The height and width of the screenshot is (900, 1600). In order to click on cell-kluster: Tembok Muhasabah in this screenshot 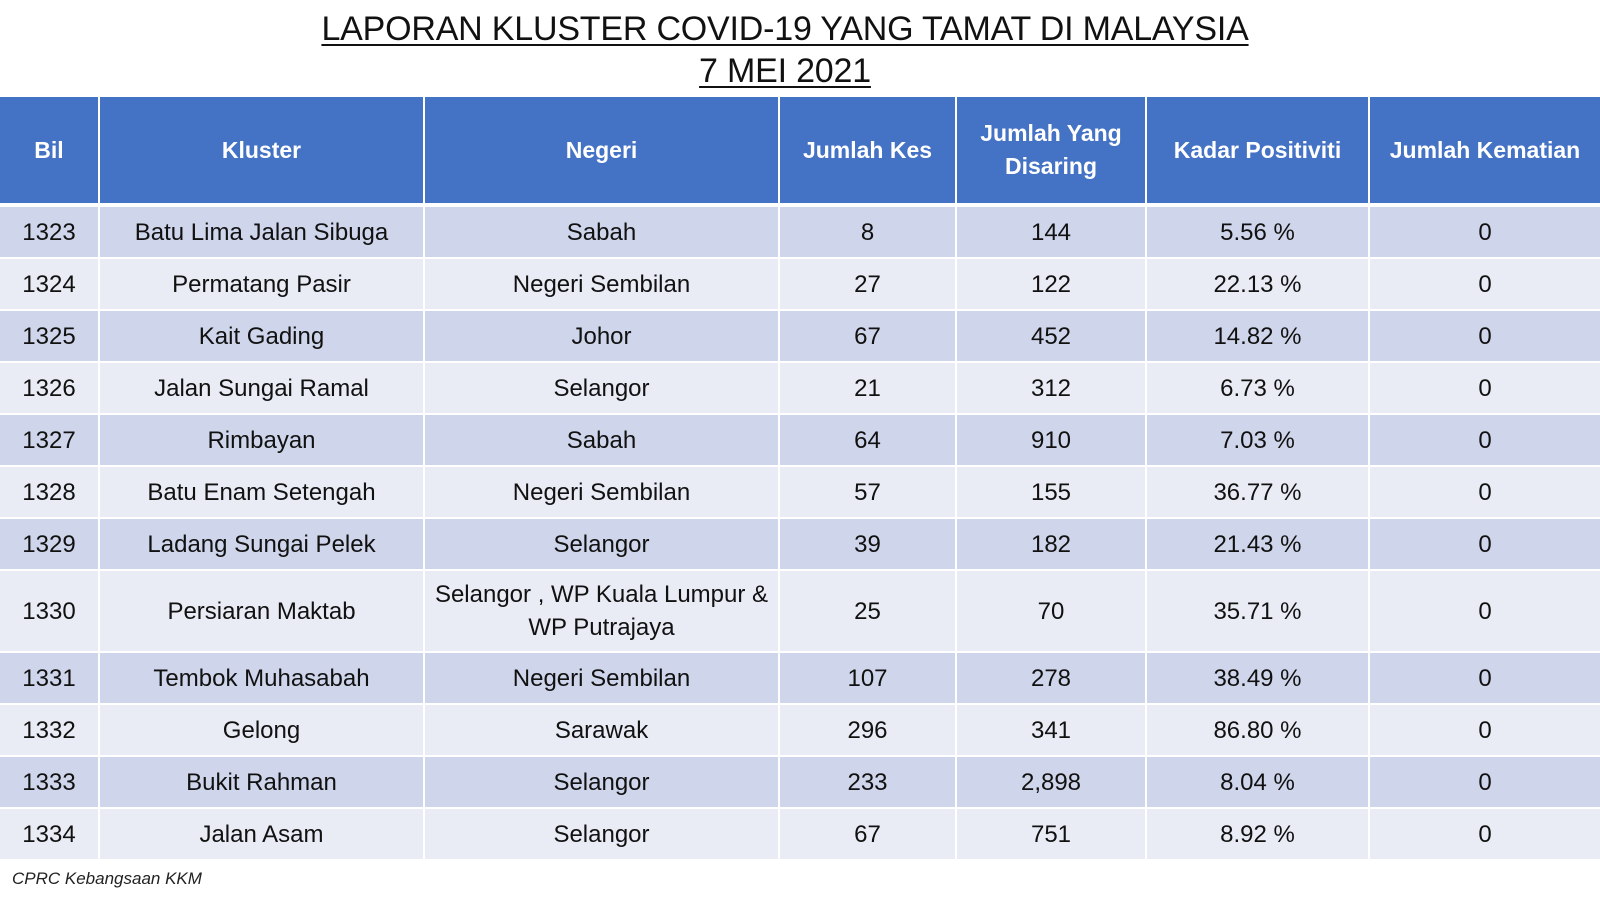, I will do `click(262, 679)`.